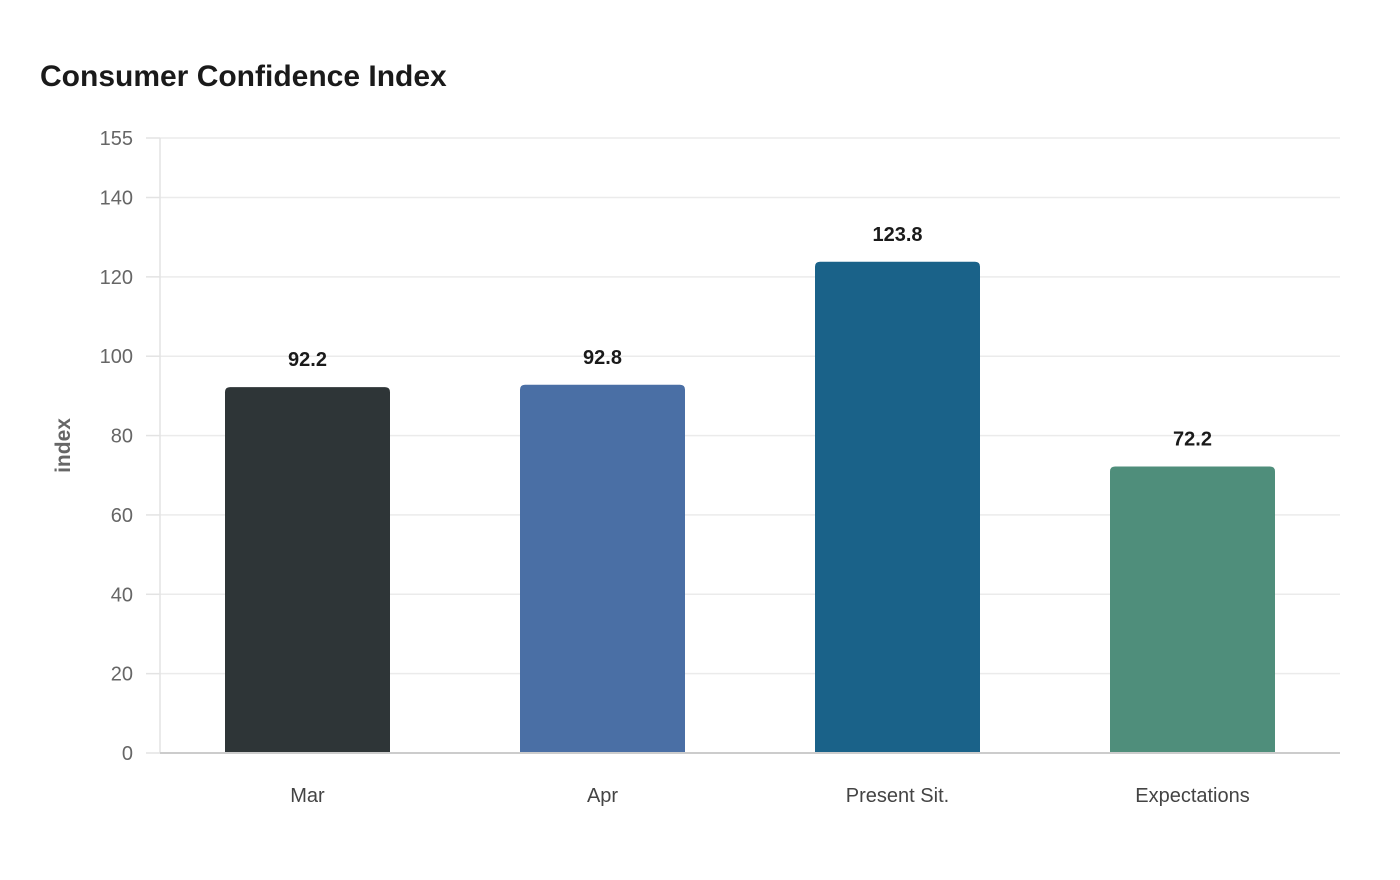  I want to click on y-tick-label: 80, so click(122, 437).